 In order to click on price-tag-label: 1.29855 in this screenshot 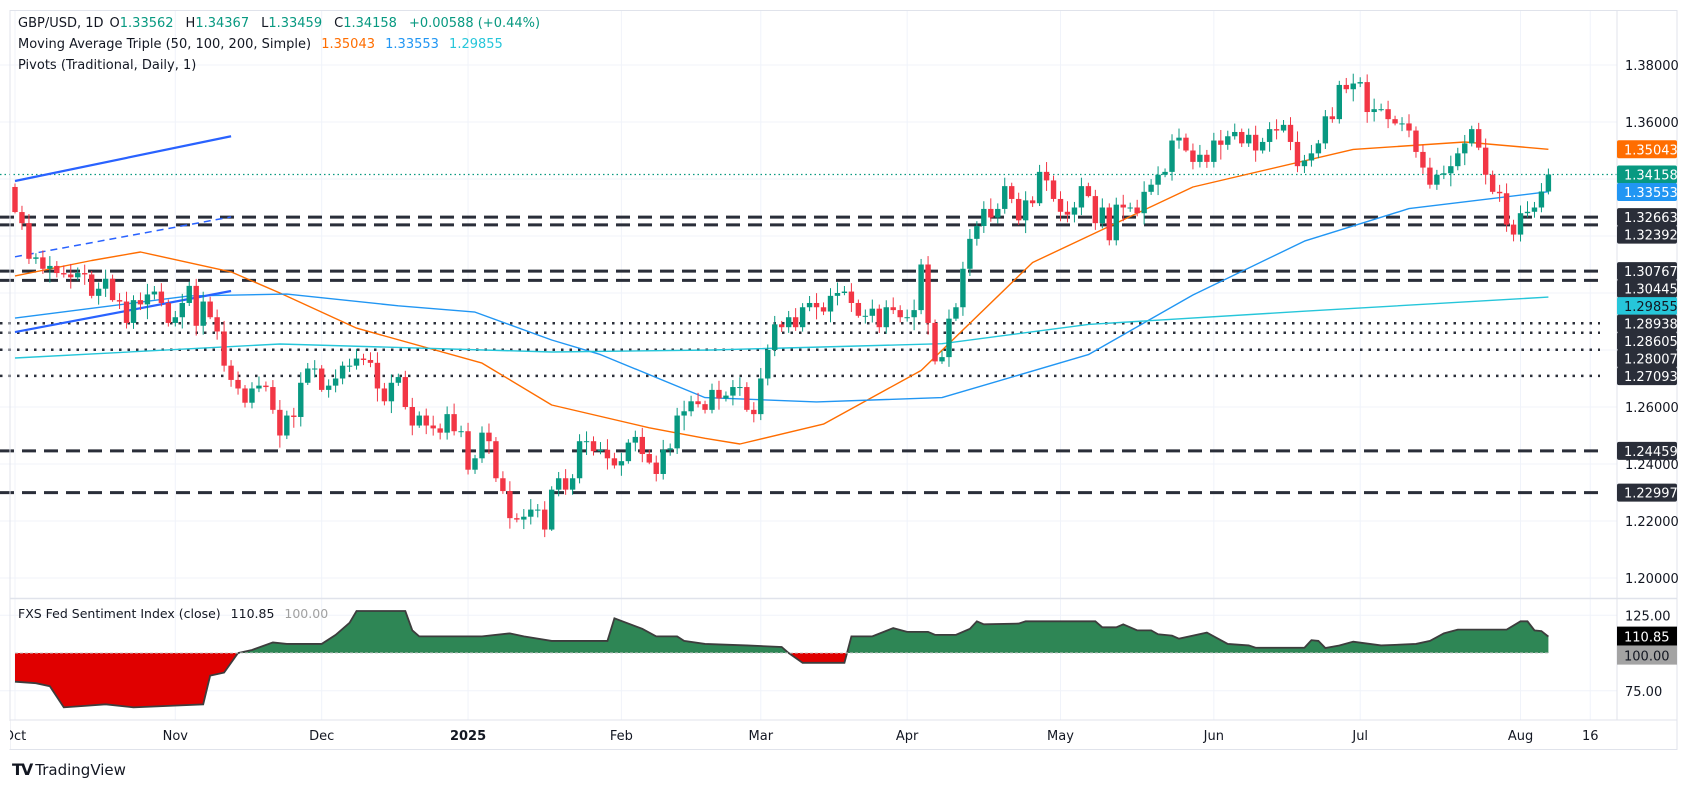, I will do `click(1651, 307)`.